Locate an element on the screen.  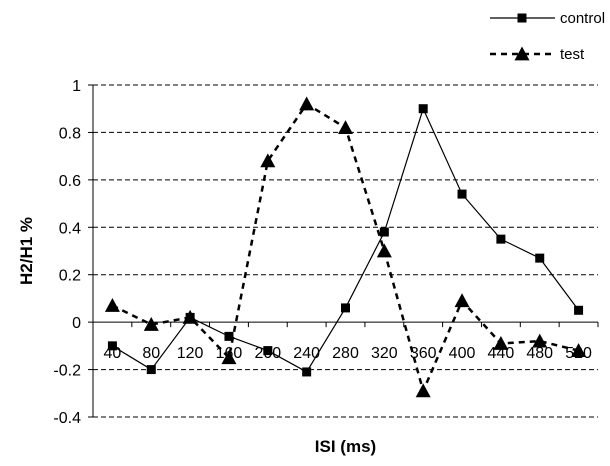
x-tick-label: 80 is located at coordinates (151, 353).